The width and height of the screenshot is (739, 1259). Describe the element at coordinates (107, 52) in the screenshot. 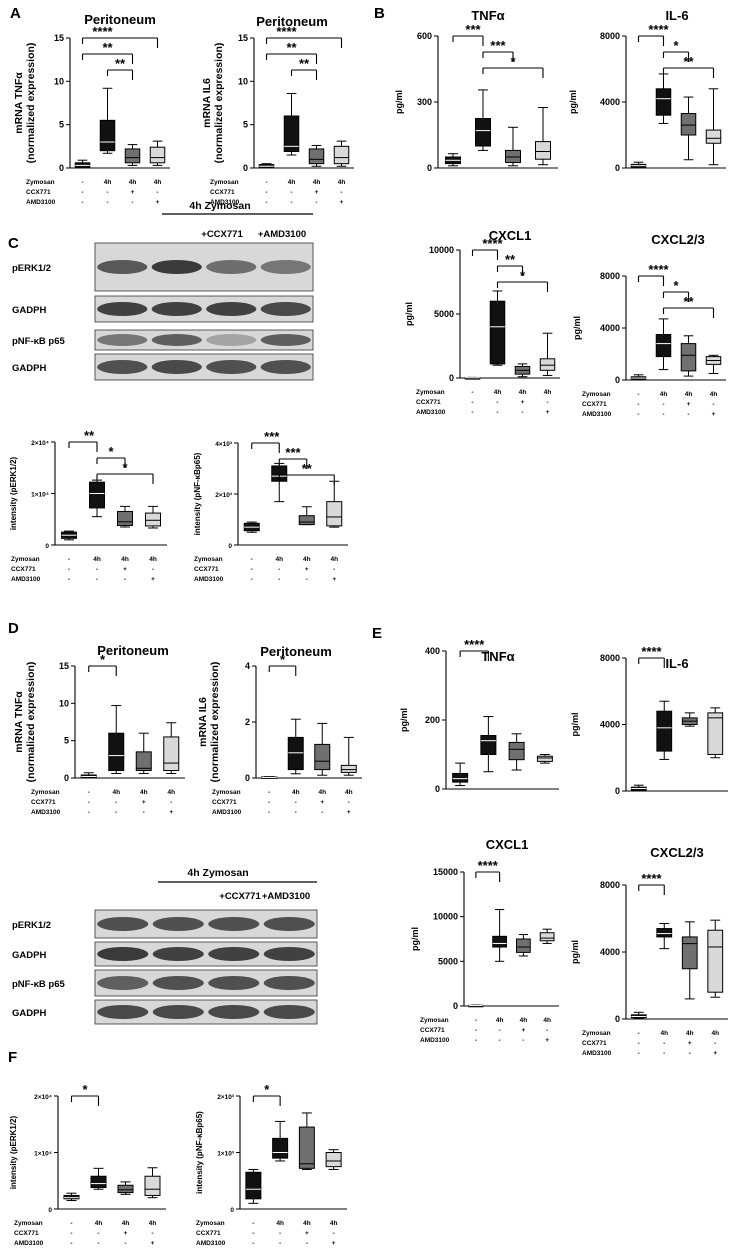

I see `significance-bracket: **` at that location.